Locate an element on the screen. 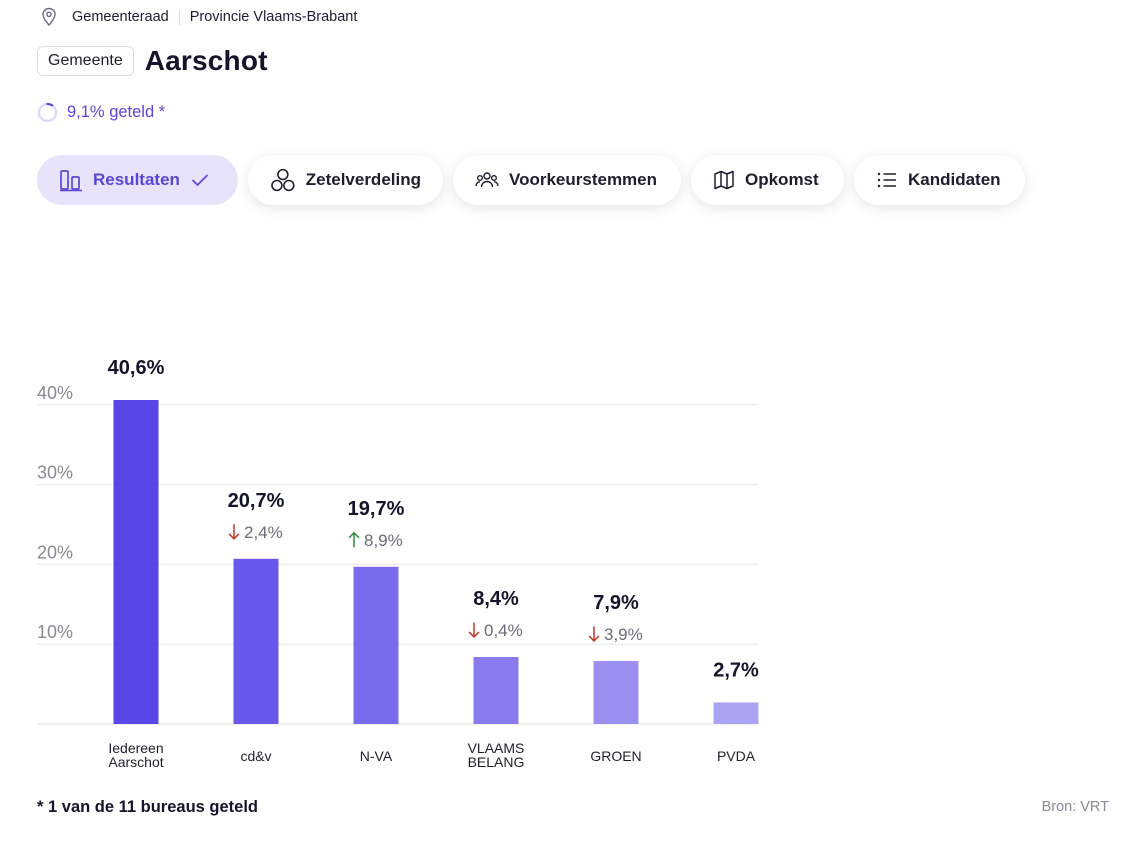  x-tick-label: Iedereen is located at coordinates (135, 748).